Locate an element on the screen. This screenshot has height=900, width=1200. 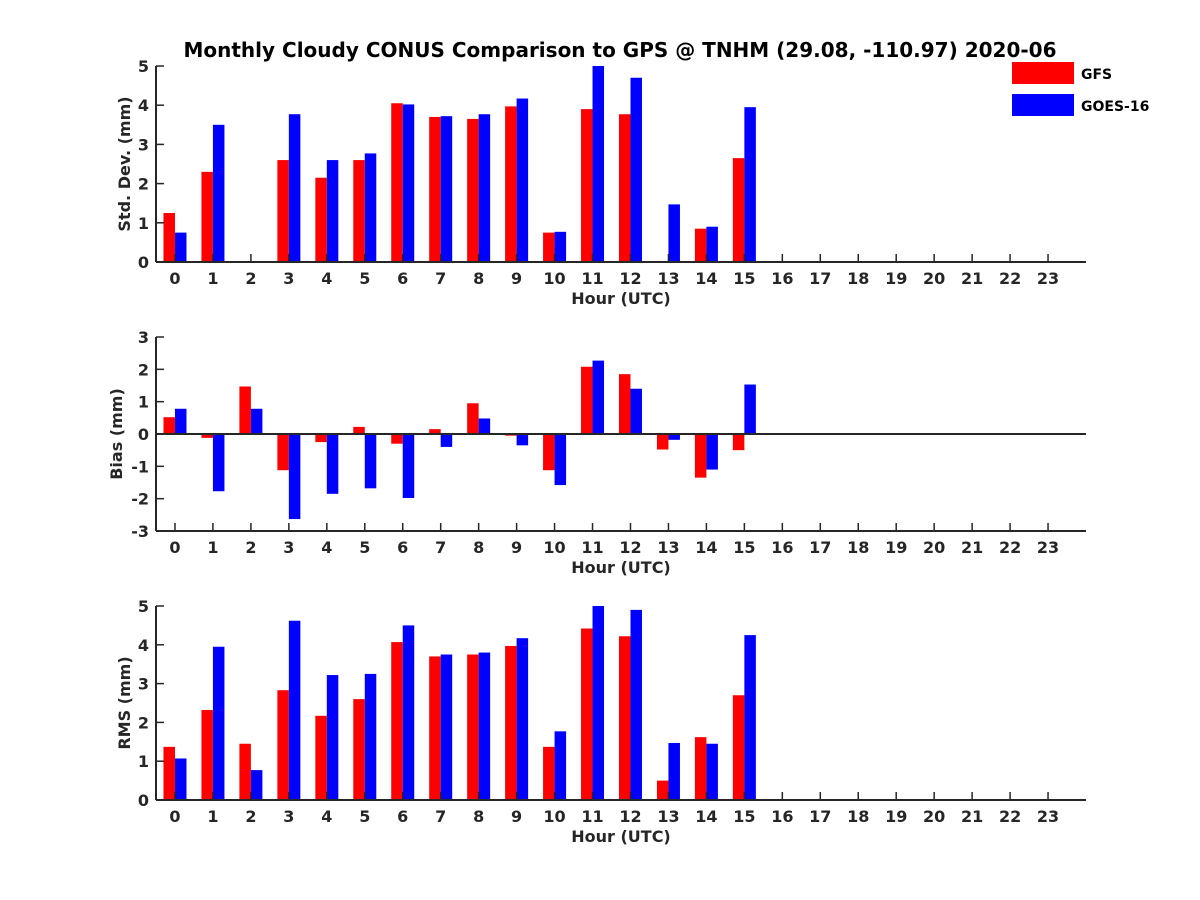
std-dev-y-tick-label: 3 is located at coordinates (143, 144).